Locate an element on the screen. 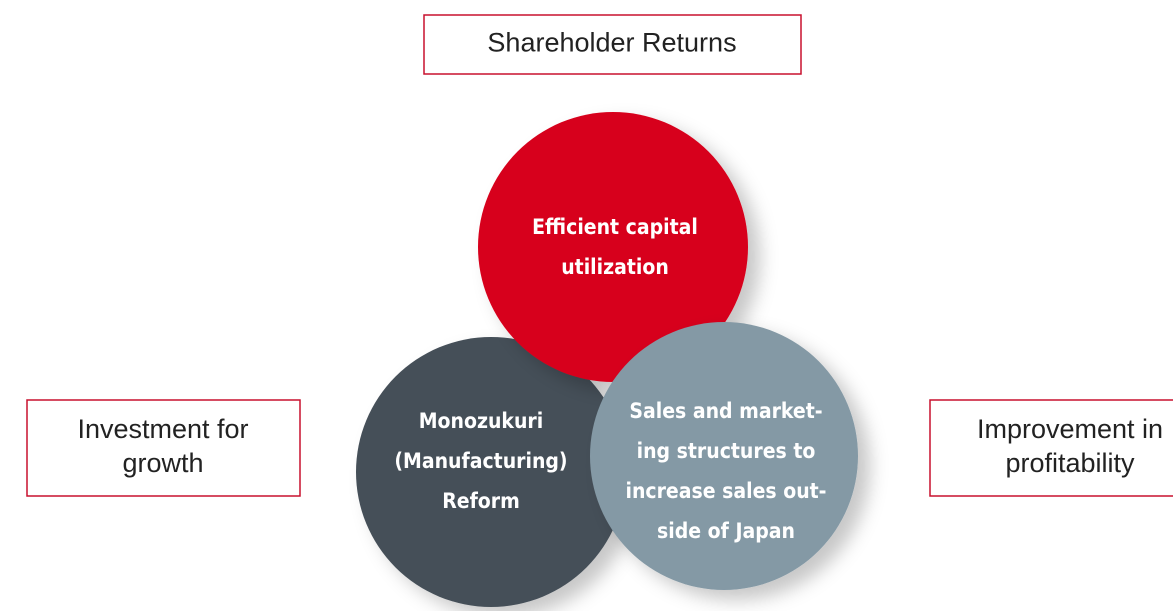 This screenshot has width=1173, height=611. circle-label: Sales and market- is located at coordinates (725, 411).